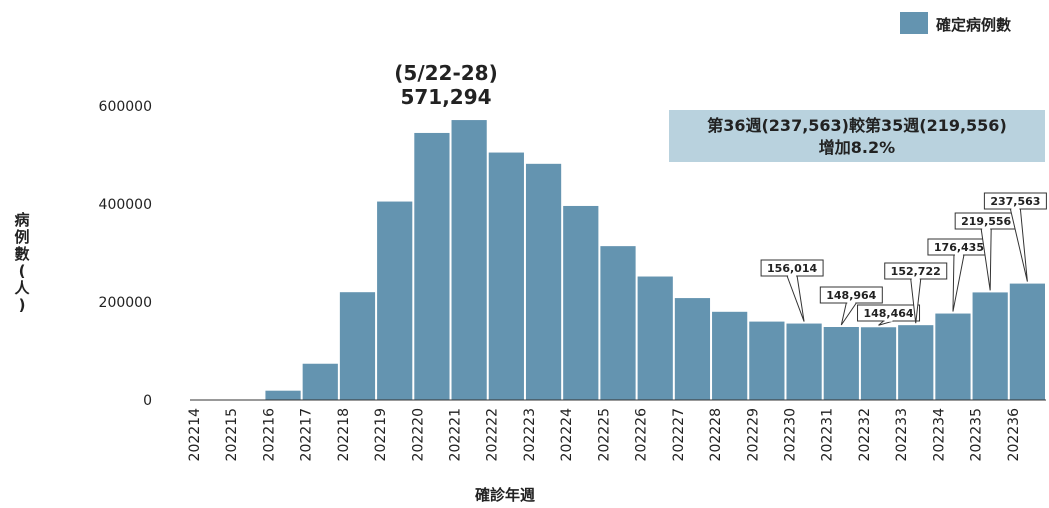 Image resolution: width=1049 pixels, height=508 pixels. I want to click on y-axis-title: 病例數(人), so click(22, 262).